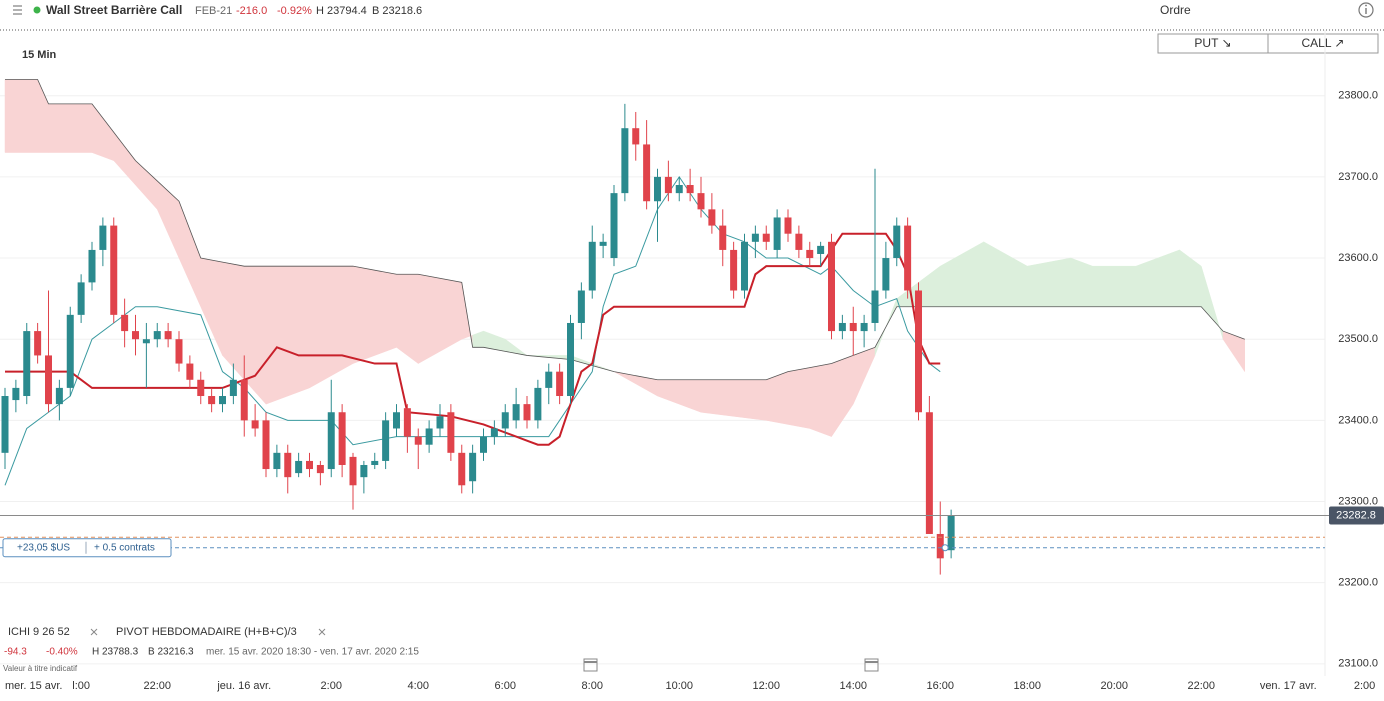  Describe the element at coordinates (1175, 10) in the screenshot. I see `order-label: Ordre` at that location.